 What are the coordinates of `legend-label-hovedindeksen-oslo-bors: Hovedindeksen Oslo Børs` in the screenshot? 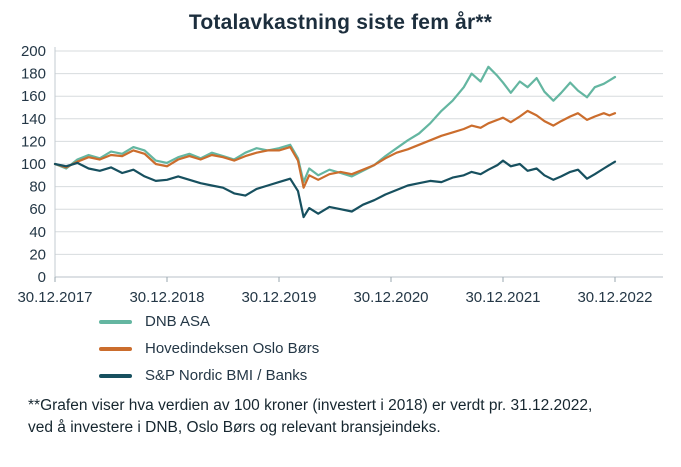 It's located at (232, 348).